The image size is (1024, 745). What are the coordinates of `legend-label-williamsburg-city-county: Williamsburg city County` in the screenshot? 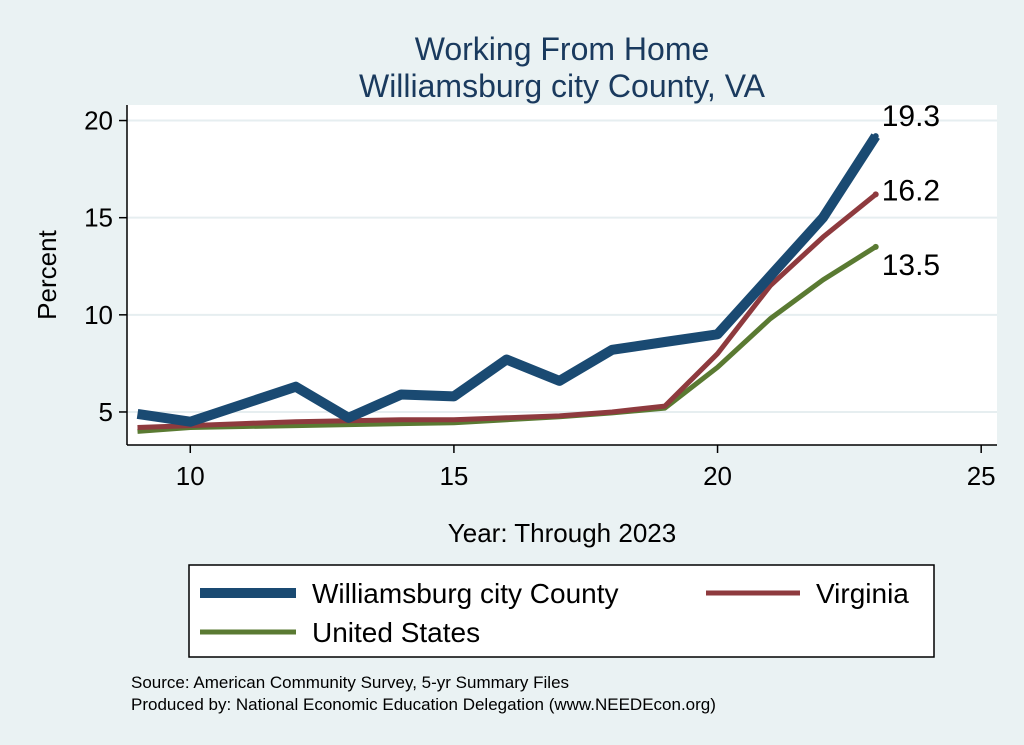 It's located at (465, 593).